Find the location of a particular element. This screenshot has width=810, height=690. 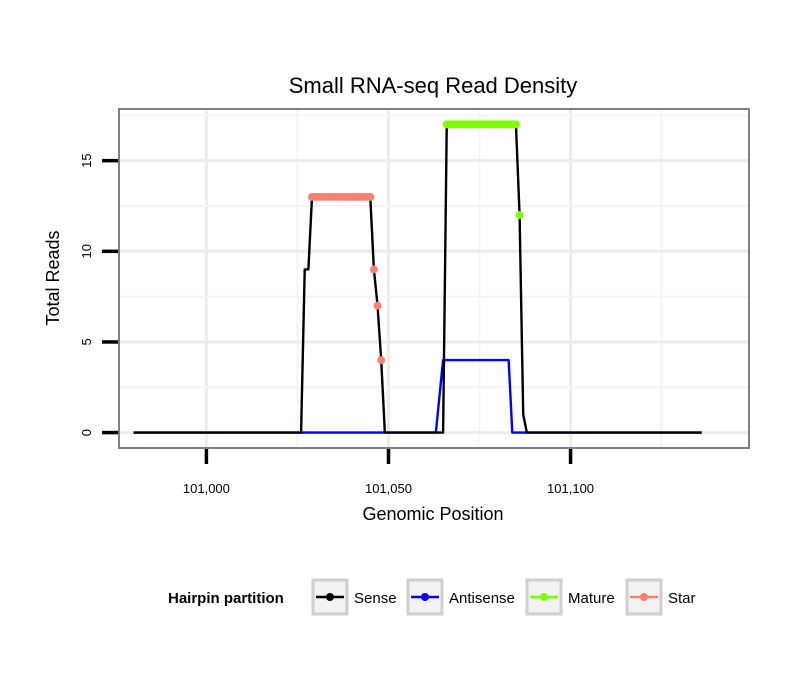

legend-label-antisense: Antisense is located at coordinates (482, 598).